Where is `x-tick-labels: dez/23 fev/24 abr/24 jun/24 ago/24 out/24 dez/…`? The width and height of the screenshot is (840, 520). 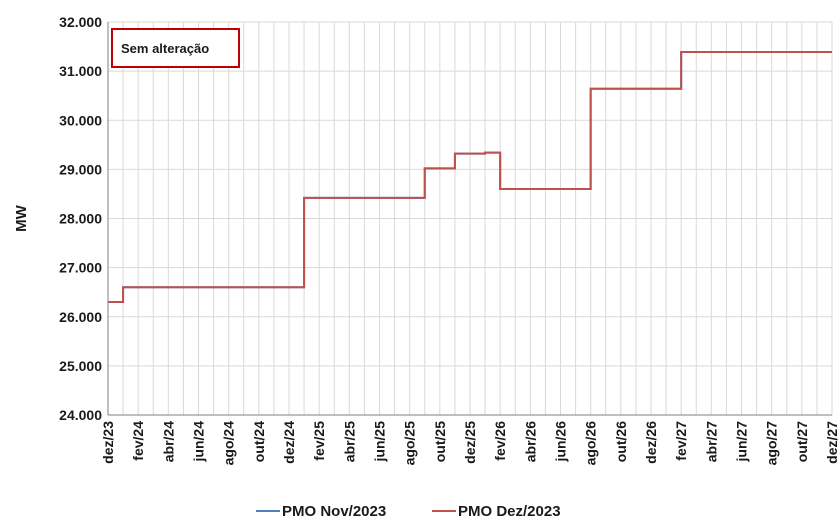
x-tick-labels: dez/23 fev/24 abr/24 jun/24 ago/24 out/24 dez/… is located at coordinates (470, 443).